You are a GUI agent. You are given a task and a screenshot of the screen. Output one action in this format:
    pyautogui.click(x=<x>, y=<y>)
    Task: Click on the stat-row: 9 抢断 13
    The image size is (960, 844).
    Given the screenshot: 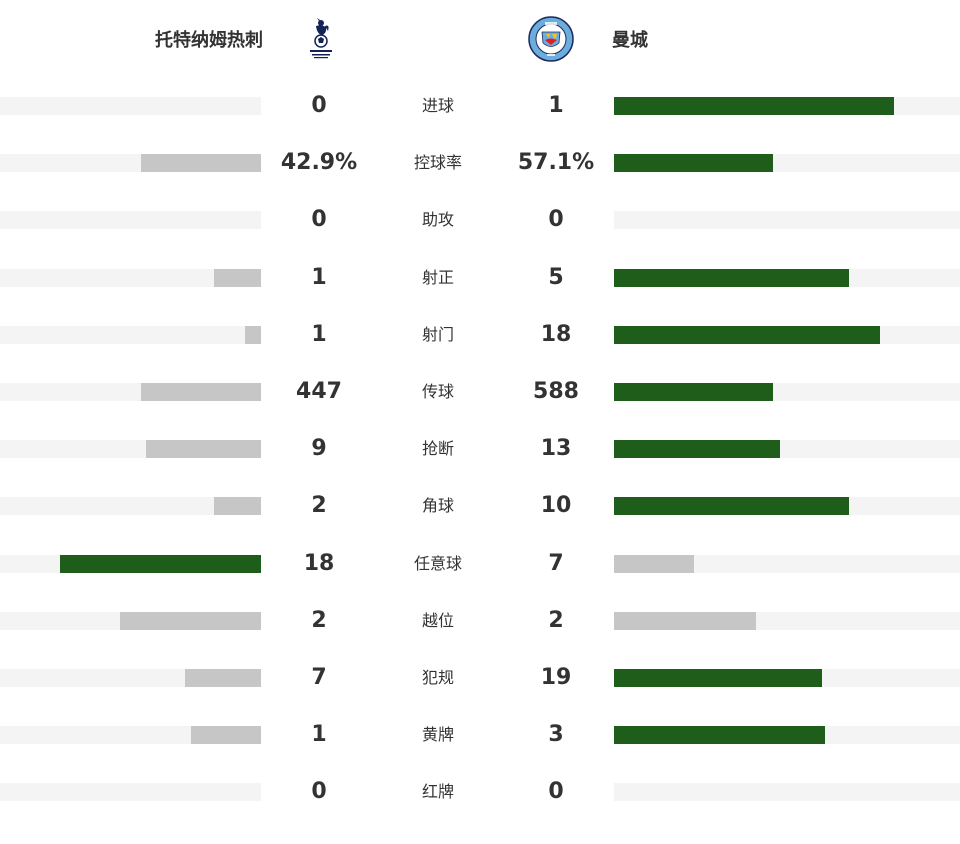 What is the action you would take?
    pyautogui.click(x=480, y=449)
    